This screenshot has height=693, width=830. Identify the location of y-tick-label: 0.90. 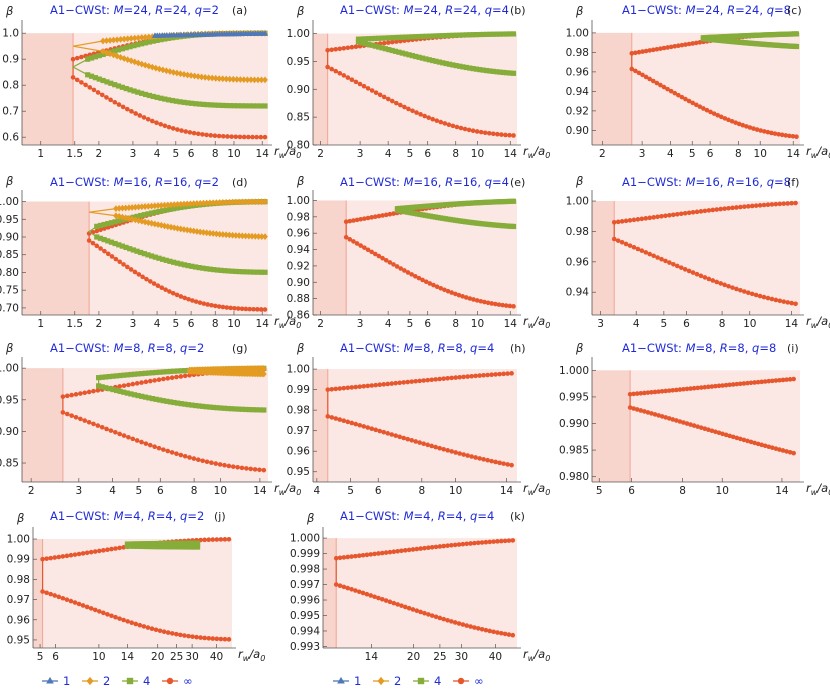
(298, 283).